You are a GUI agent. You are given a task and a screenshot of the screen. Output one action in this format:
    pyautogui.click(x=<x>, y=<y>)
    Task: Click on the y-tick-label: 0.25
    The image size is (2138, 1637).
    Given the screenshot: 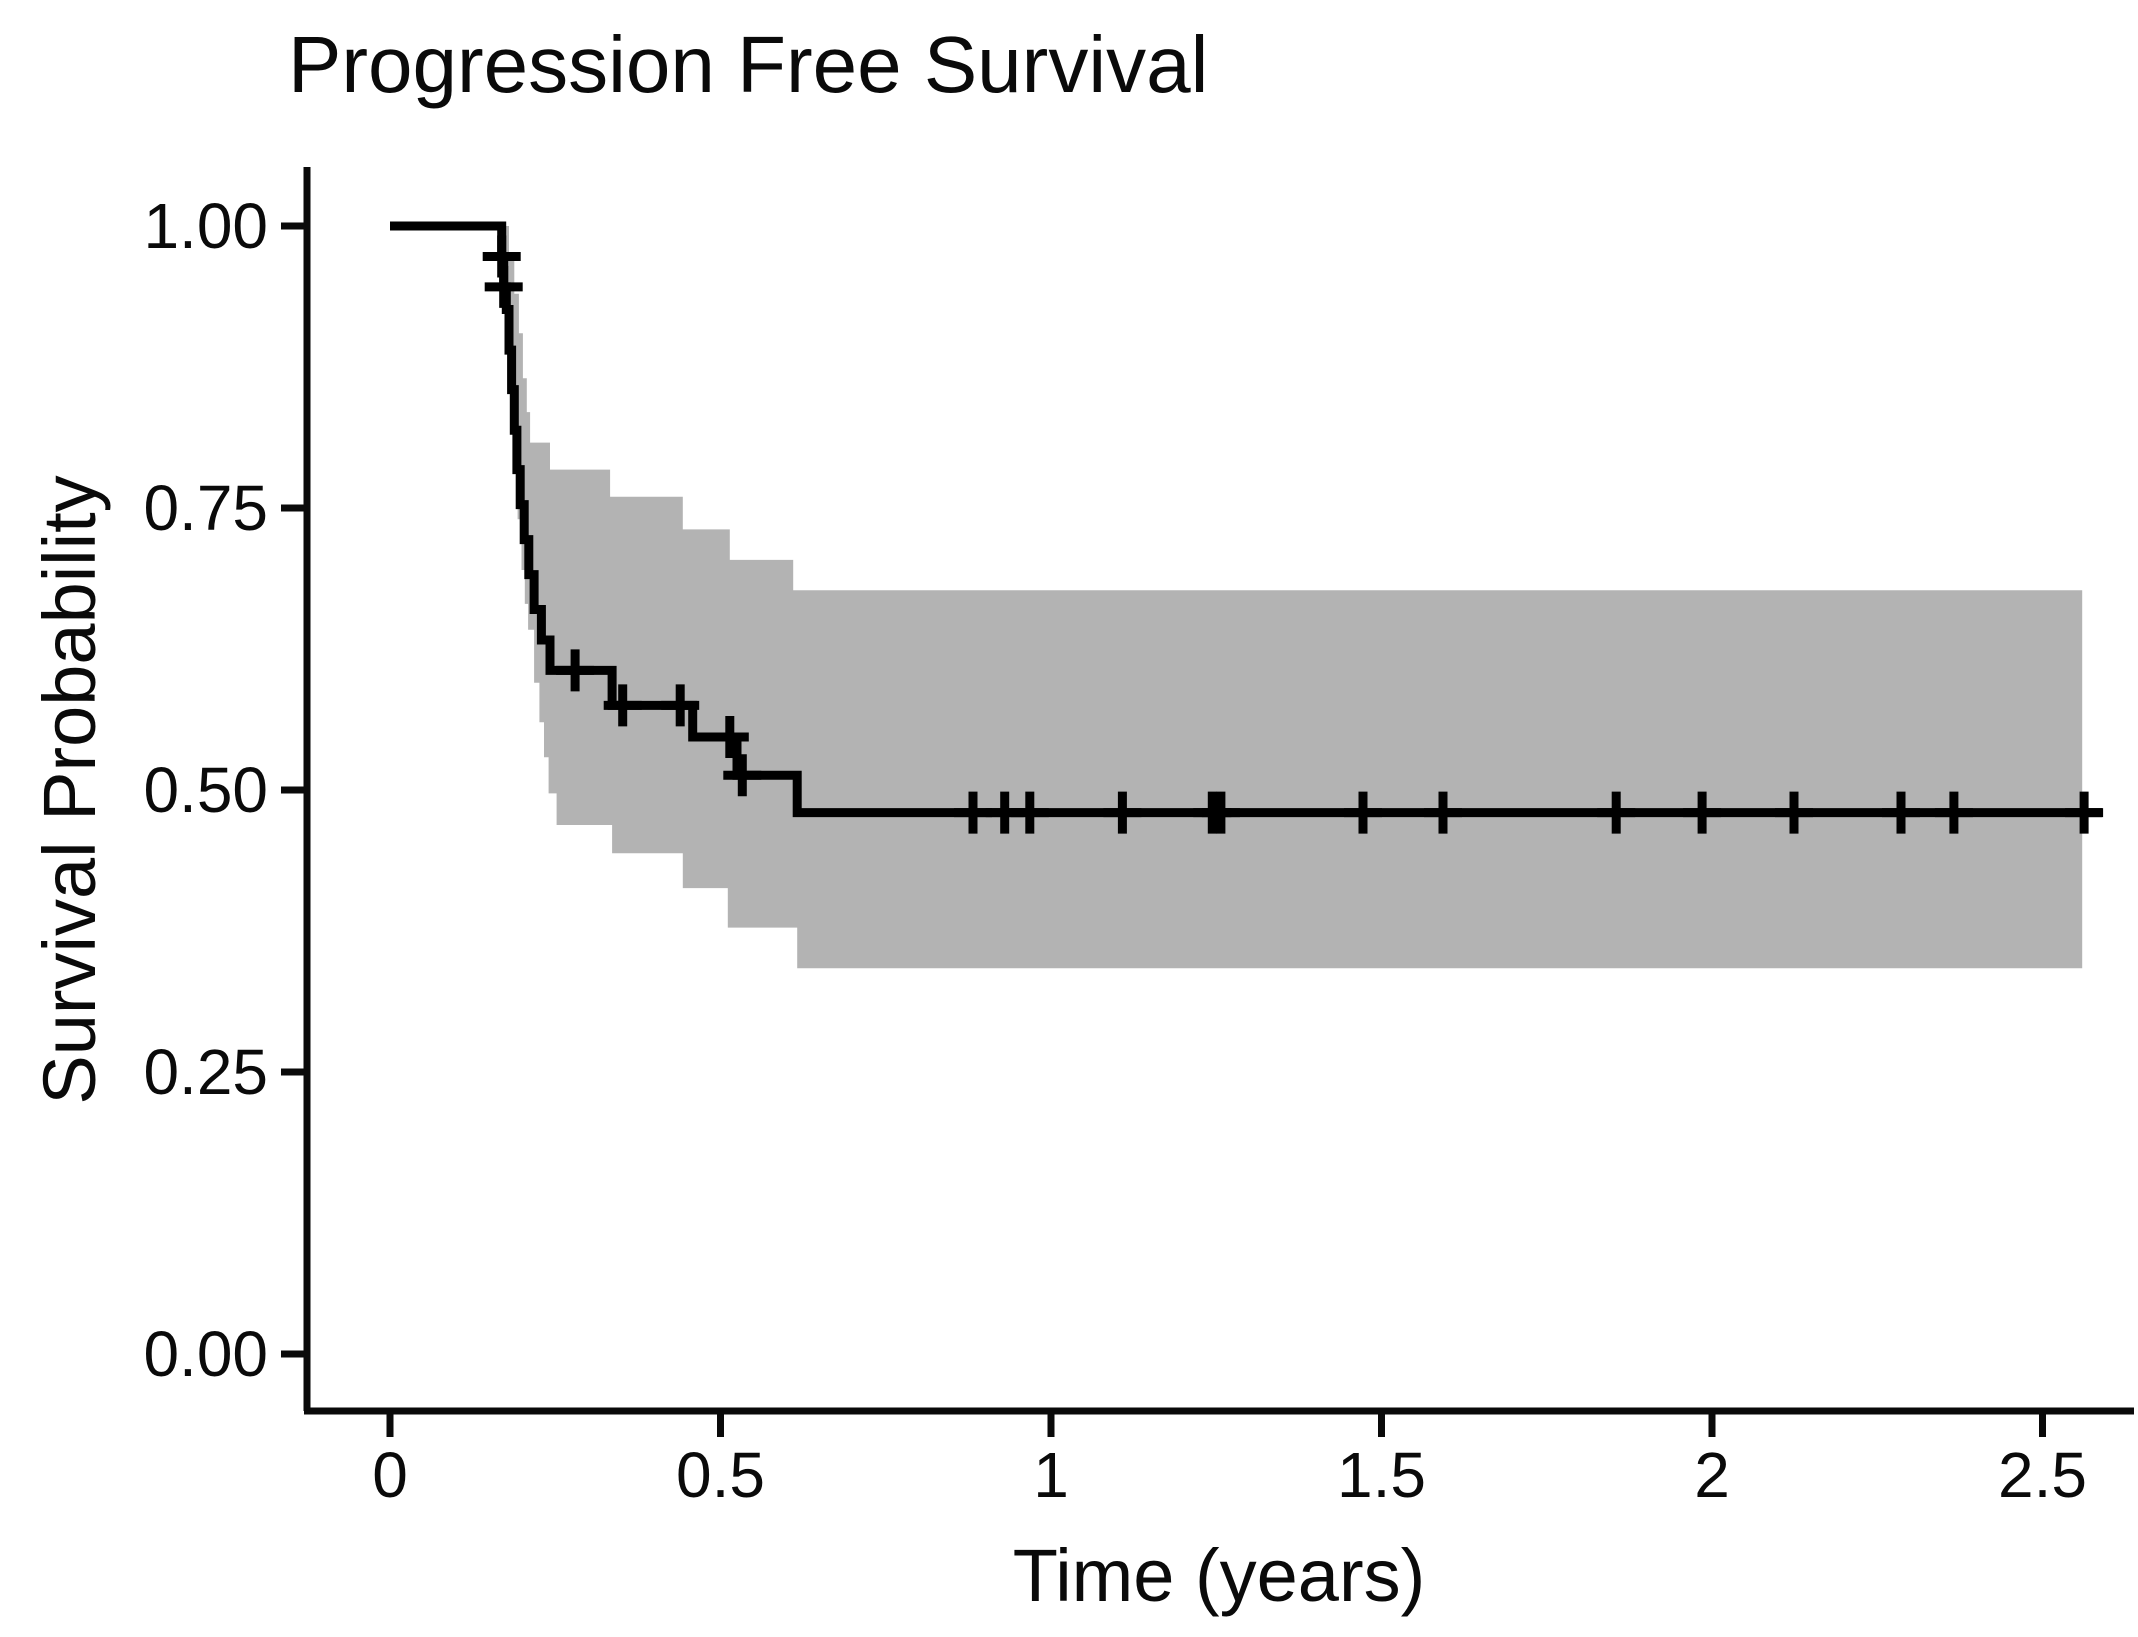 What is the action you would take?
    pyautogui.click(x=205, y=1072)
    